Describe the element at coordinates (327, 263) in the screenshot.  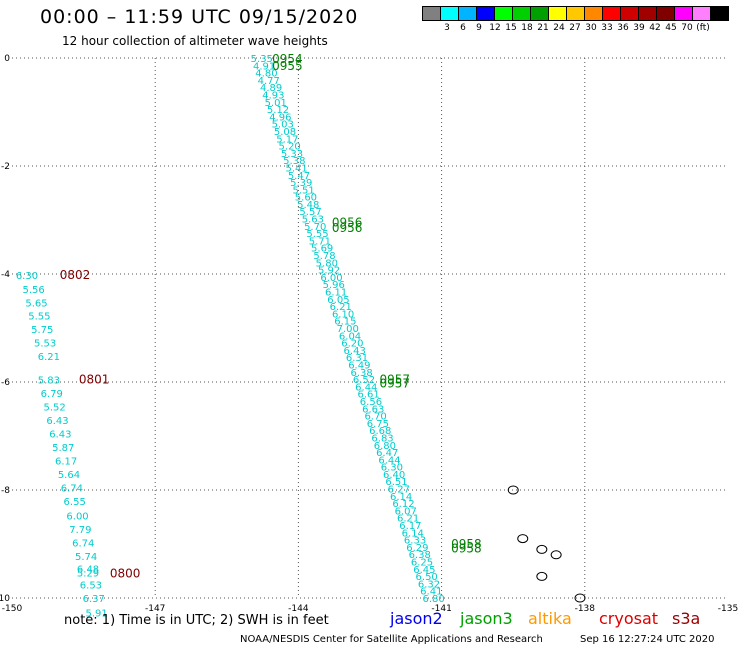
I see `swh-value: 5.80` at that location.